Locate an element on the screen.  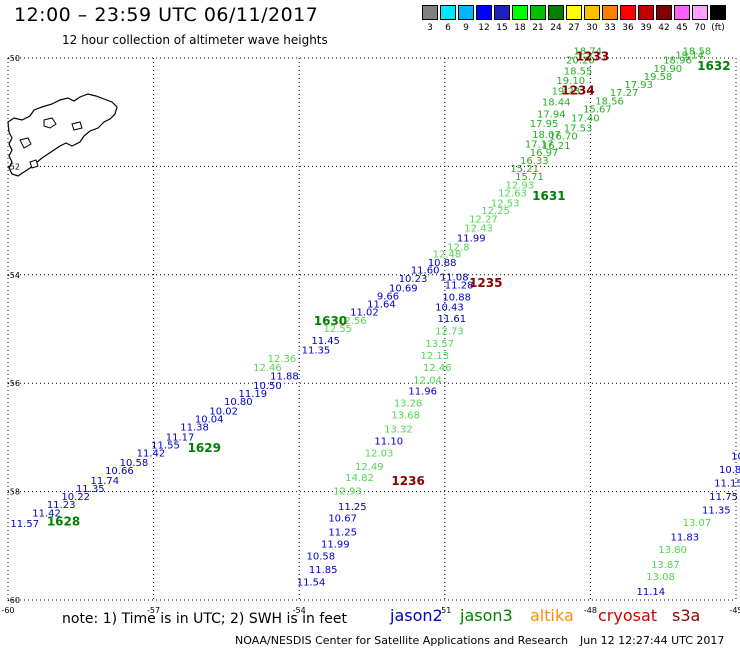
swh-value: 13.07 is located at coordinates (697, 523).